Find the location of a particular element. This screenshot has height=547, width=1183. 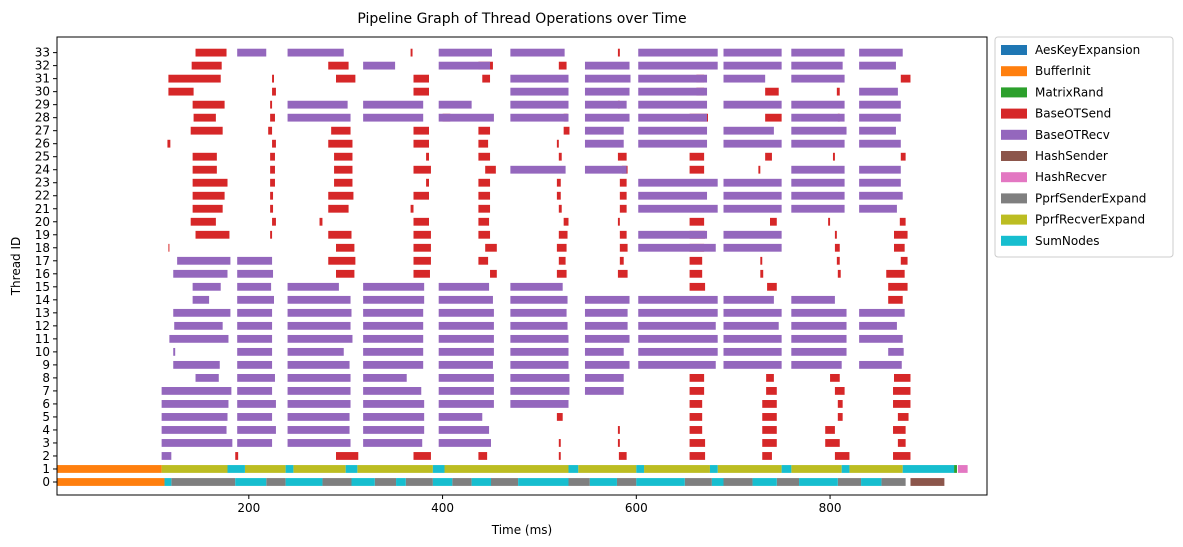

legend-label: BufferInit is located at coordinates (1063, 71).